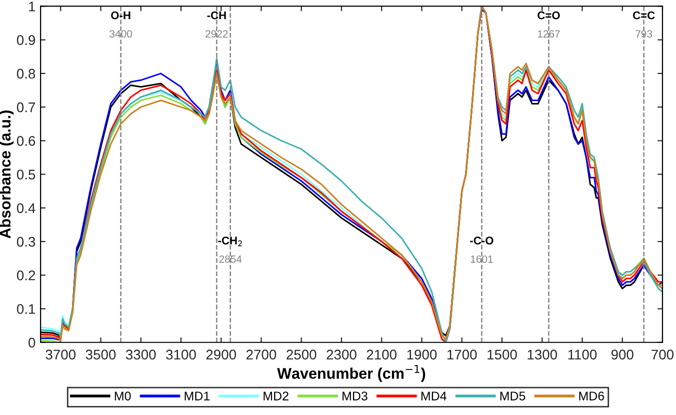 The image size is (676, 415). What do you see at coordinates (26, 73) in the screenshot?
I see `y-tick-label: 0.8` at bounding box center [26, 73].